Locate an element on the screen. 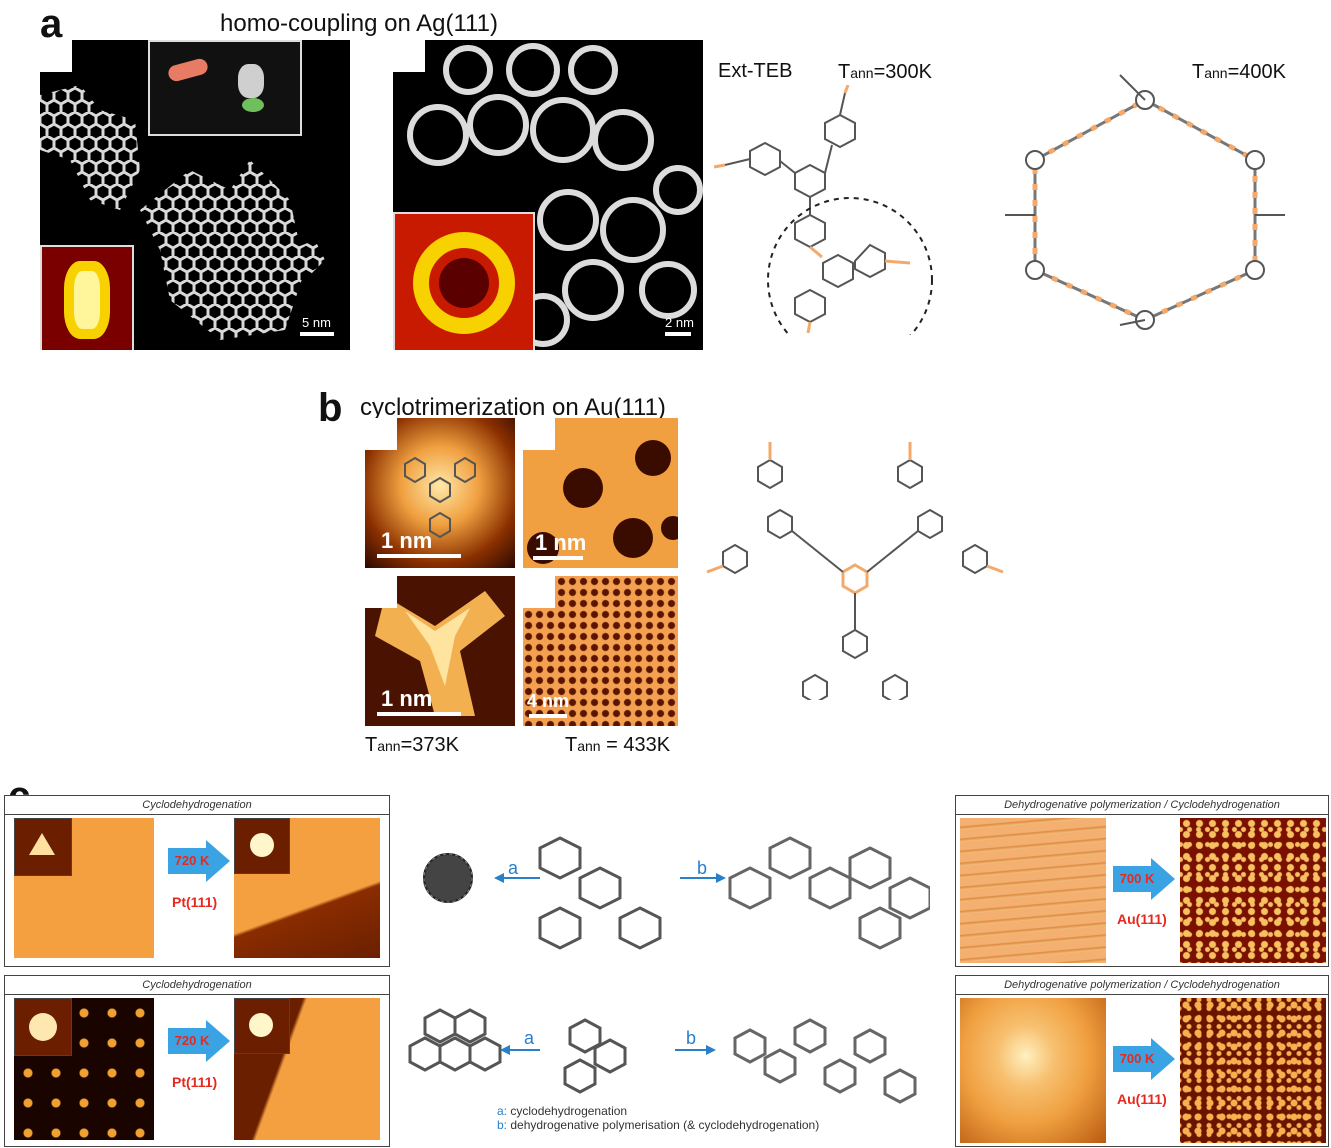  scheme-top is located at coordinates (676, 893).